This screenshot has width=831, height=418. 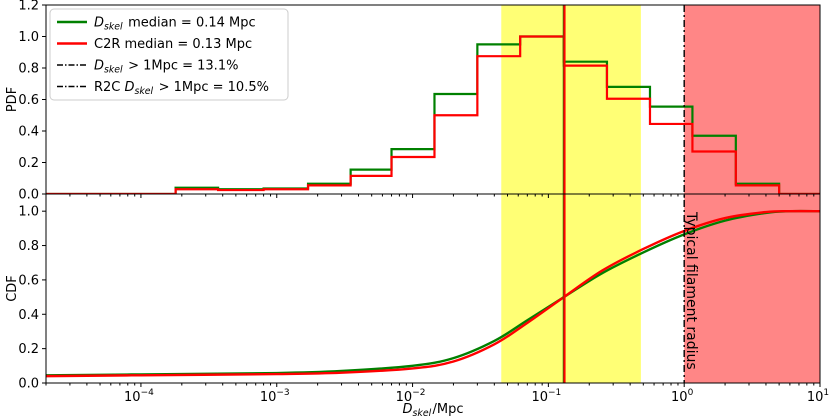 I want to click on xlabel: Dskel /Mpc, so click(x=433, y=410).